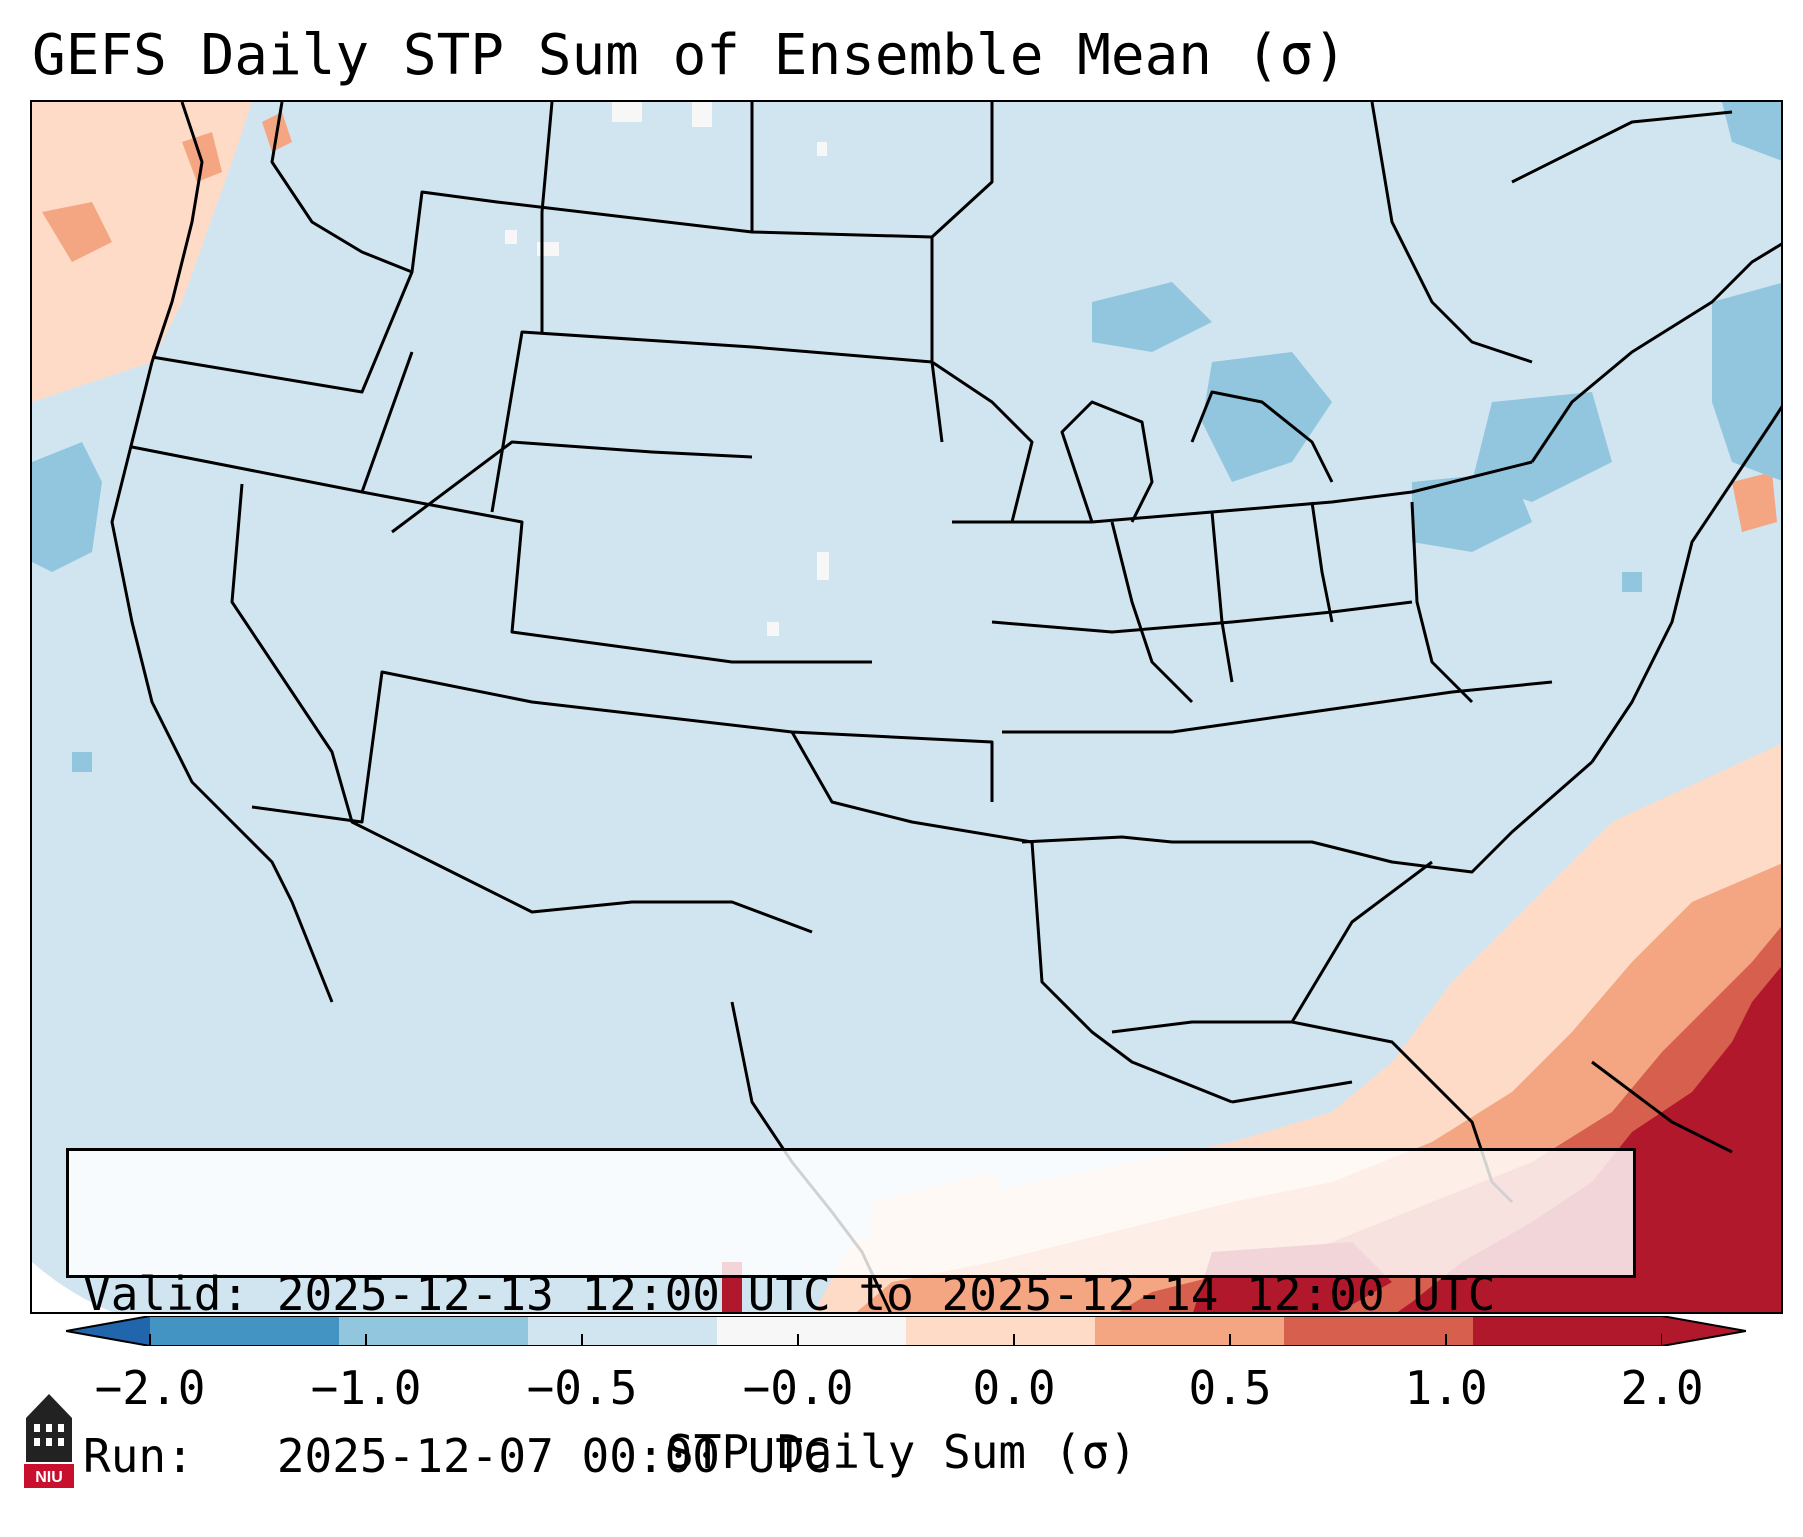 The width and height of the screenshot is (1803, 1537). I want to click on projection-corner, so click(72, 1287).